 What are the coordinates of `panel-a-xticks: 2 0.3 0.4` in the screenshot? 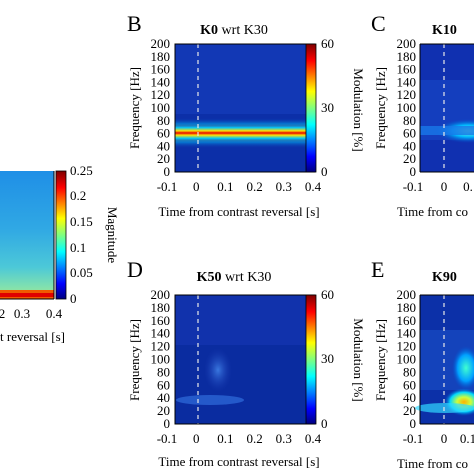 It's located at (31, 313).